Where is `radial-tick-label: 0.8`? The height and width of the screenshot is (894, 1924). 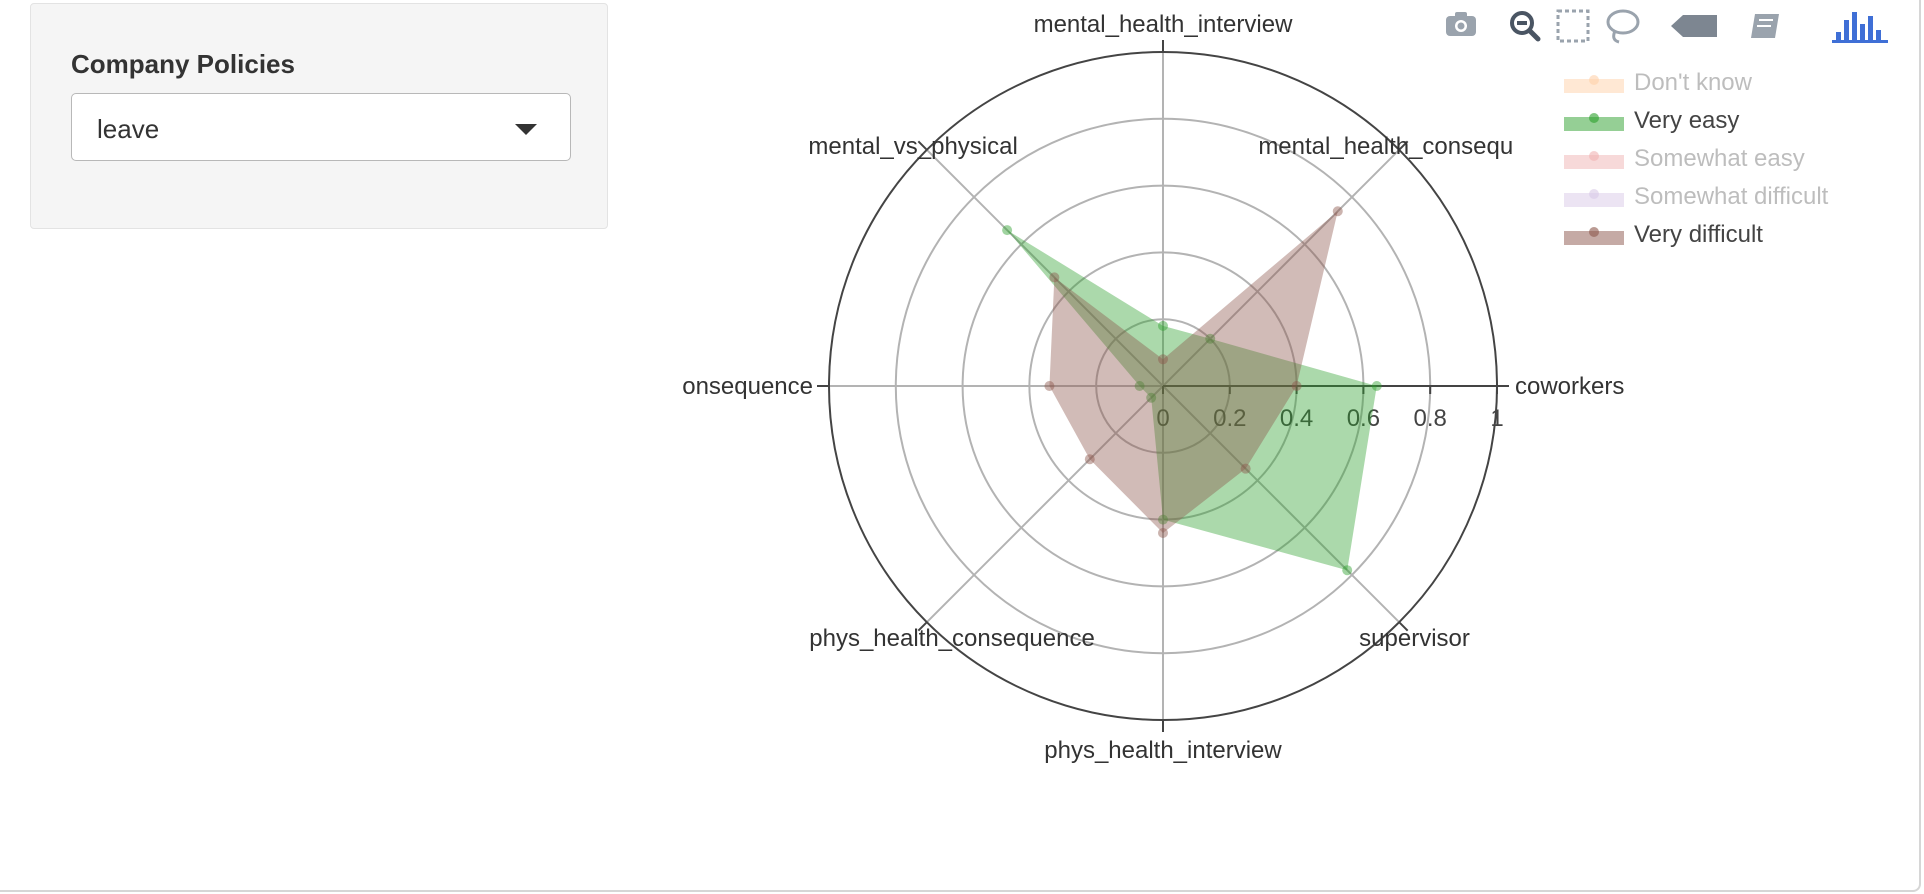 radial-tick-label: 0.8 is located at coordinates (1430, 418).